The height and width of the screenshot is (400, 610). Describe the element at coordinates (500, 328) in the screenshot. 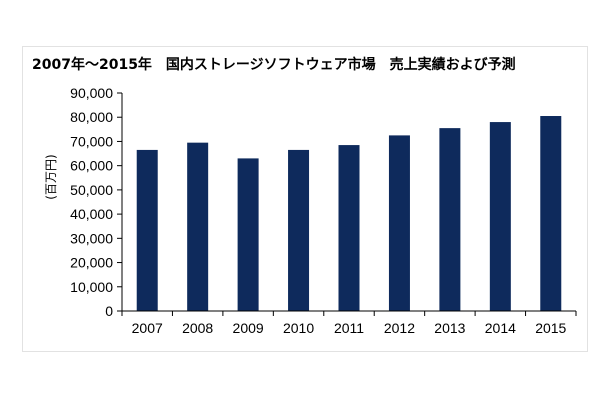

I see `x-tick-label: 2014` at that location.